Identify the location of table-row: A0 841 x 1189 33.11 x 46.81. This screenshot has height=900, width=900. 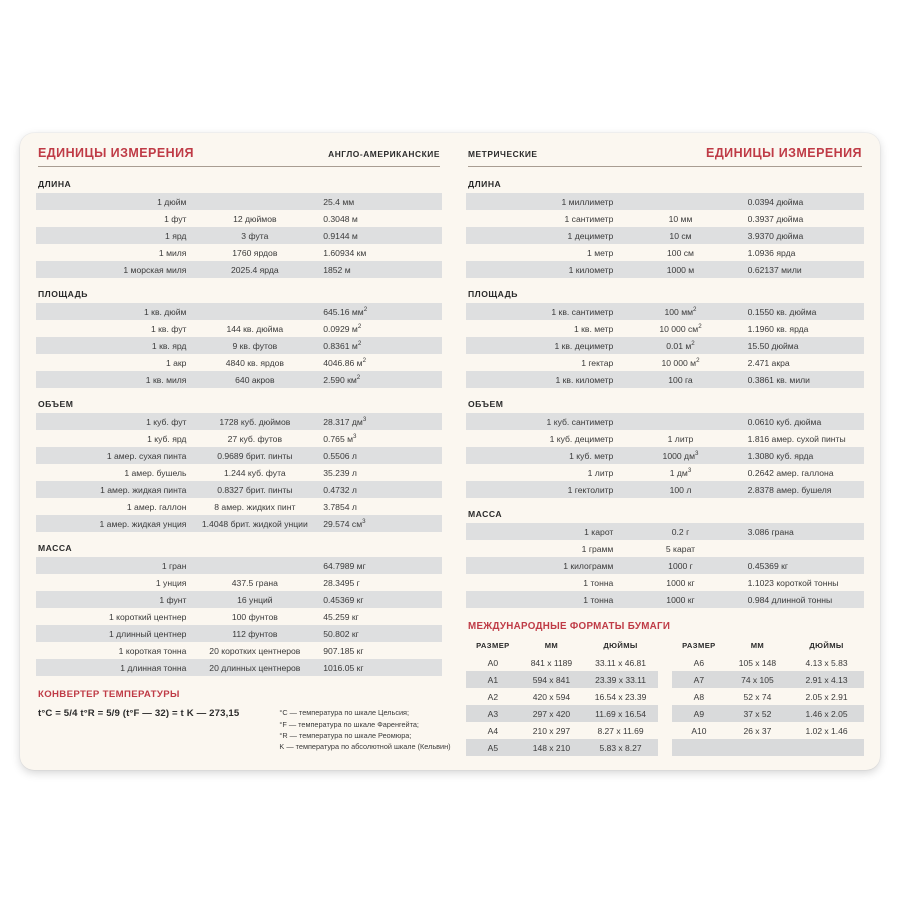
(562, 662).